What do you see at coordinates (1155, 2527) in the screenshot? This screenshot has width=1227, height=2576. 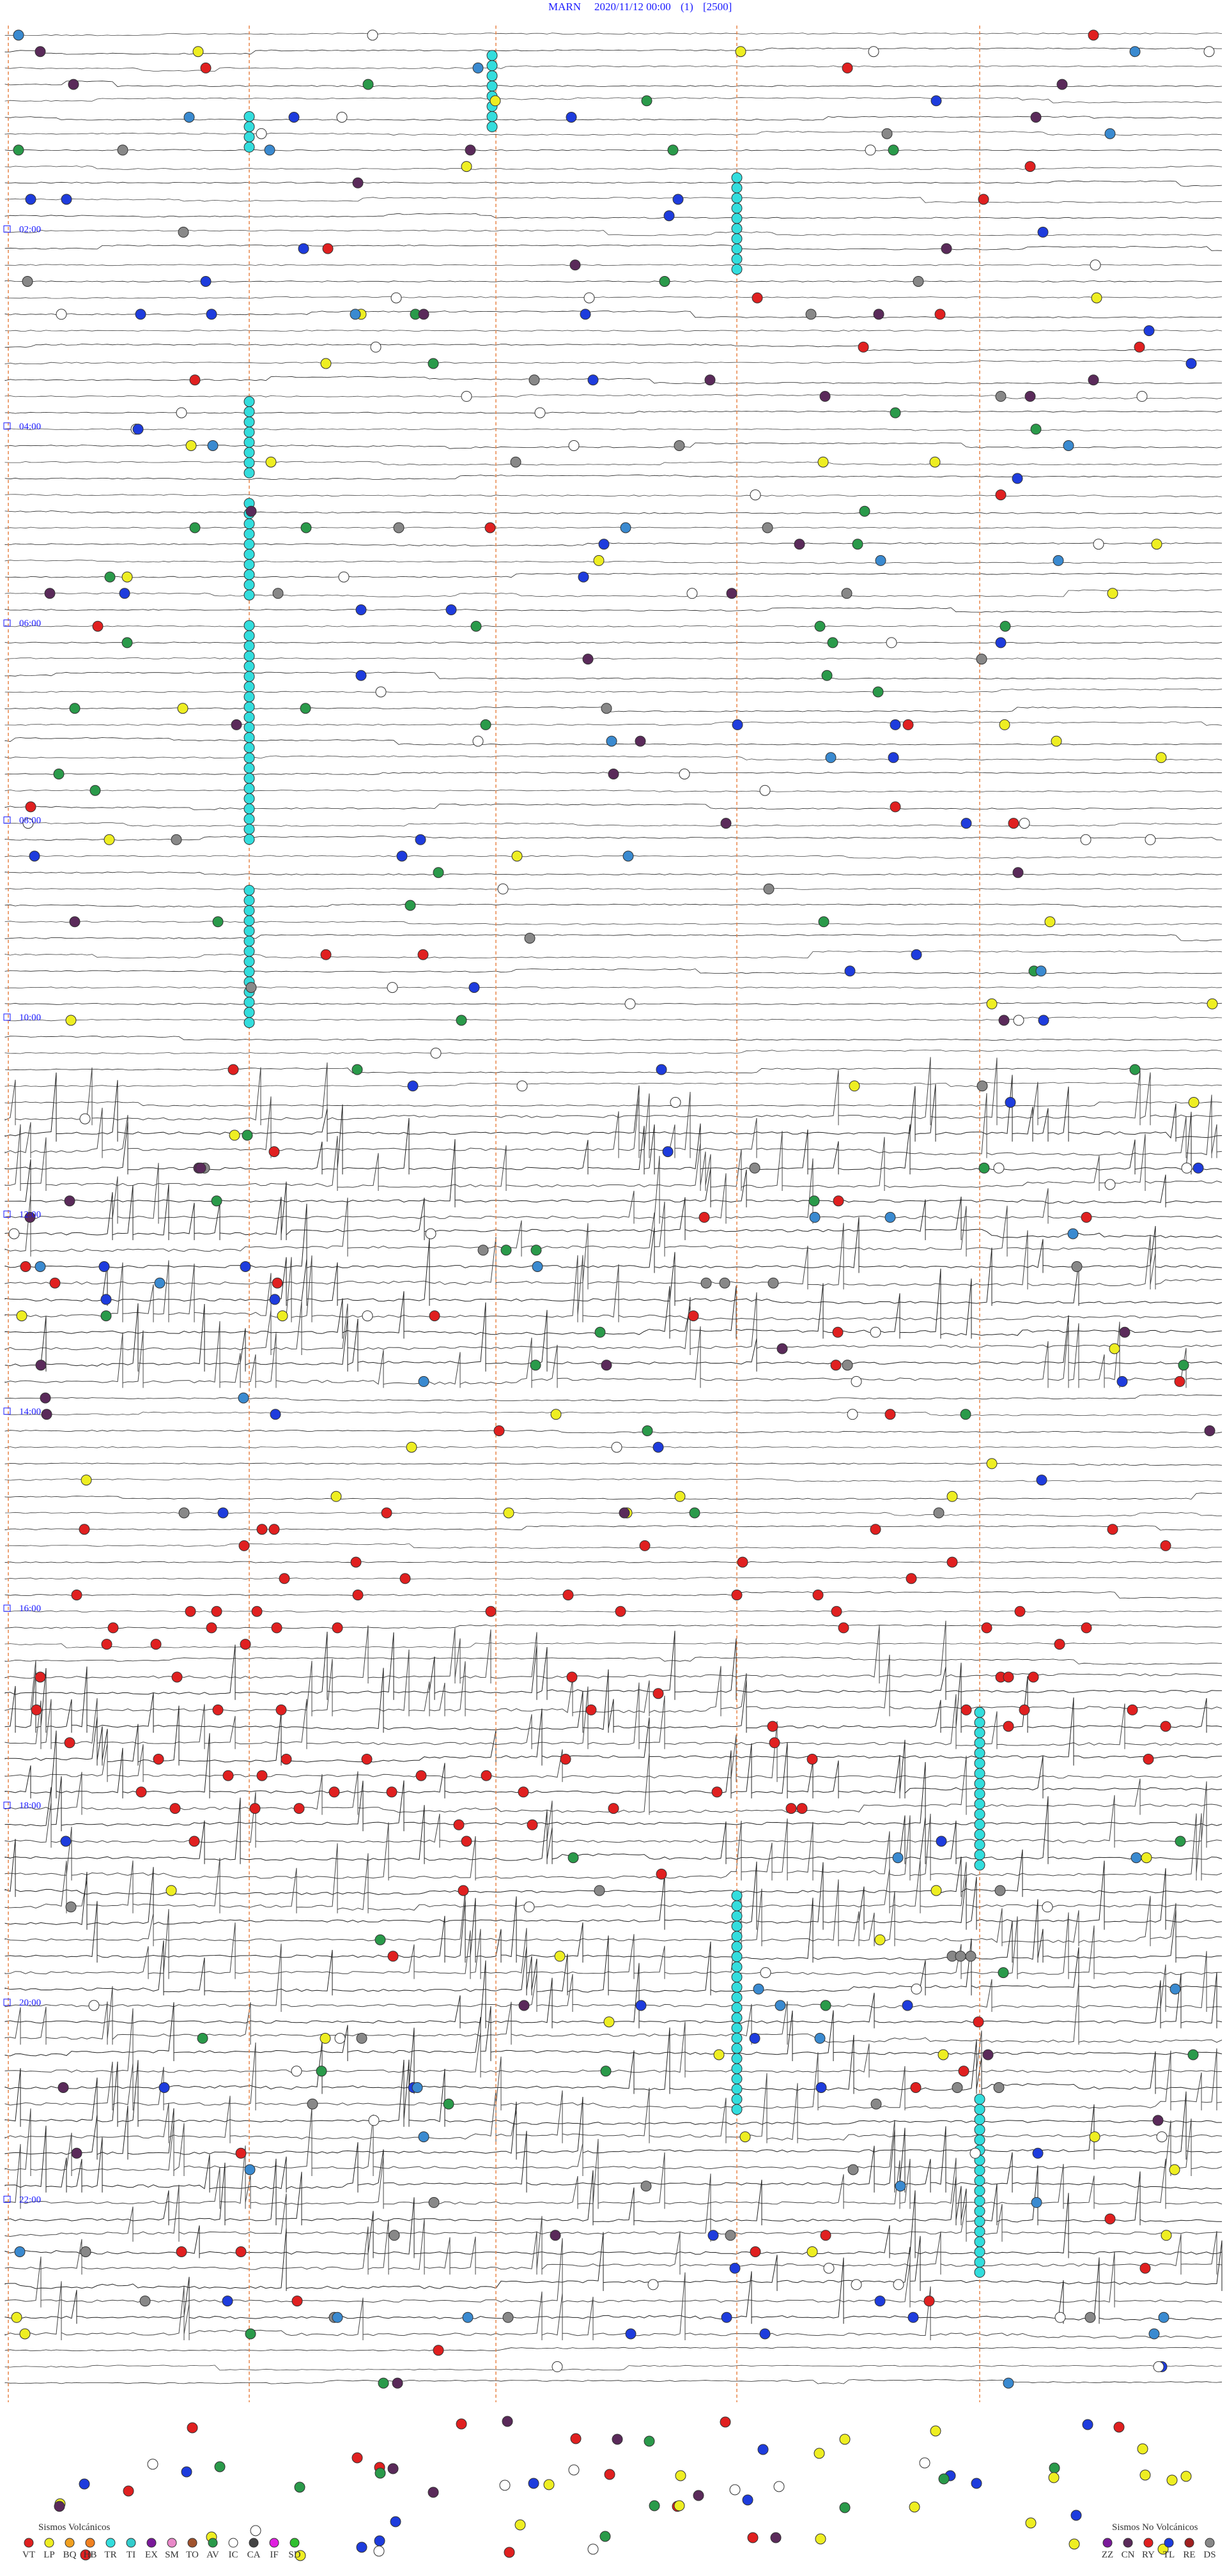 I see `legend-non-volcanic-title: Sismos No Volcánicos` at bounding box center [1155, 2527].